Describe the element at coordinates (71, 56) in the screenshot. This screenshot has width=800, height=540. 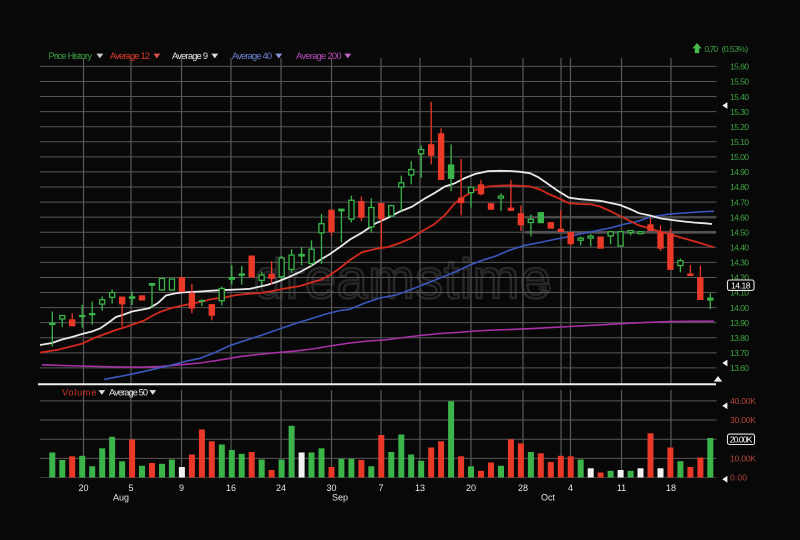
I see `svg-text: Price History` at that location.